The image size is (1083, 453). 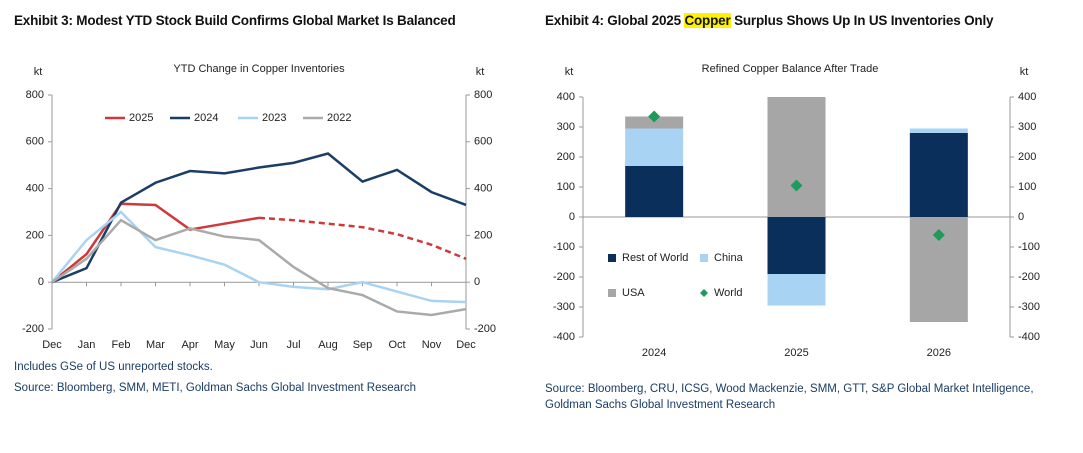 What do you see at coordinates (141, 118) in the screenshot?
I see `legend-label: 2025` at bounding box center [141, 118].